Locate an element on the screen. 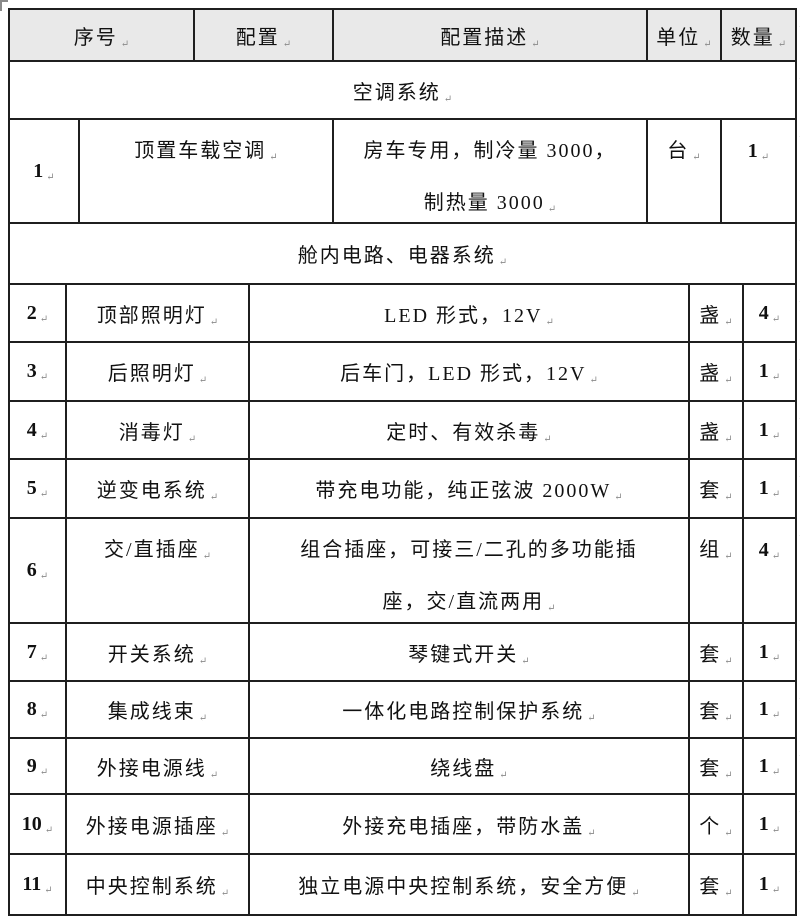 The image size is (800, 920). item-no: 10 is located at coordinates (37, 824).